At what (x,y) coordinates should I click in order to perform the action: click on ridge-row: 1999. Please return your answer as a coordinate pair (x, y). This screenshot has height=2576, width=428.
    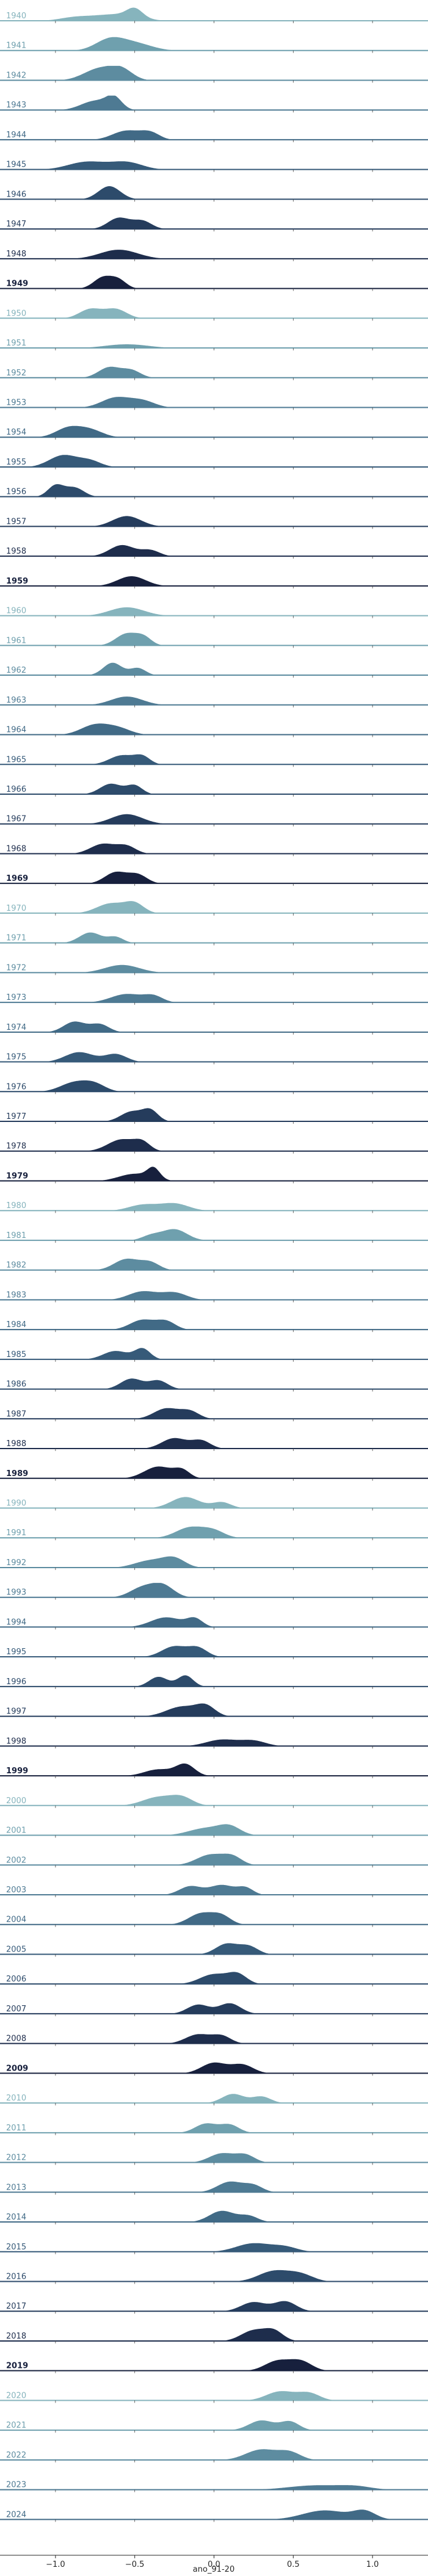
    Looking at the image, I should click on (214, 1769).